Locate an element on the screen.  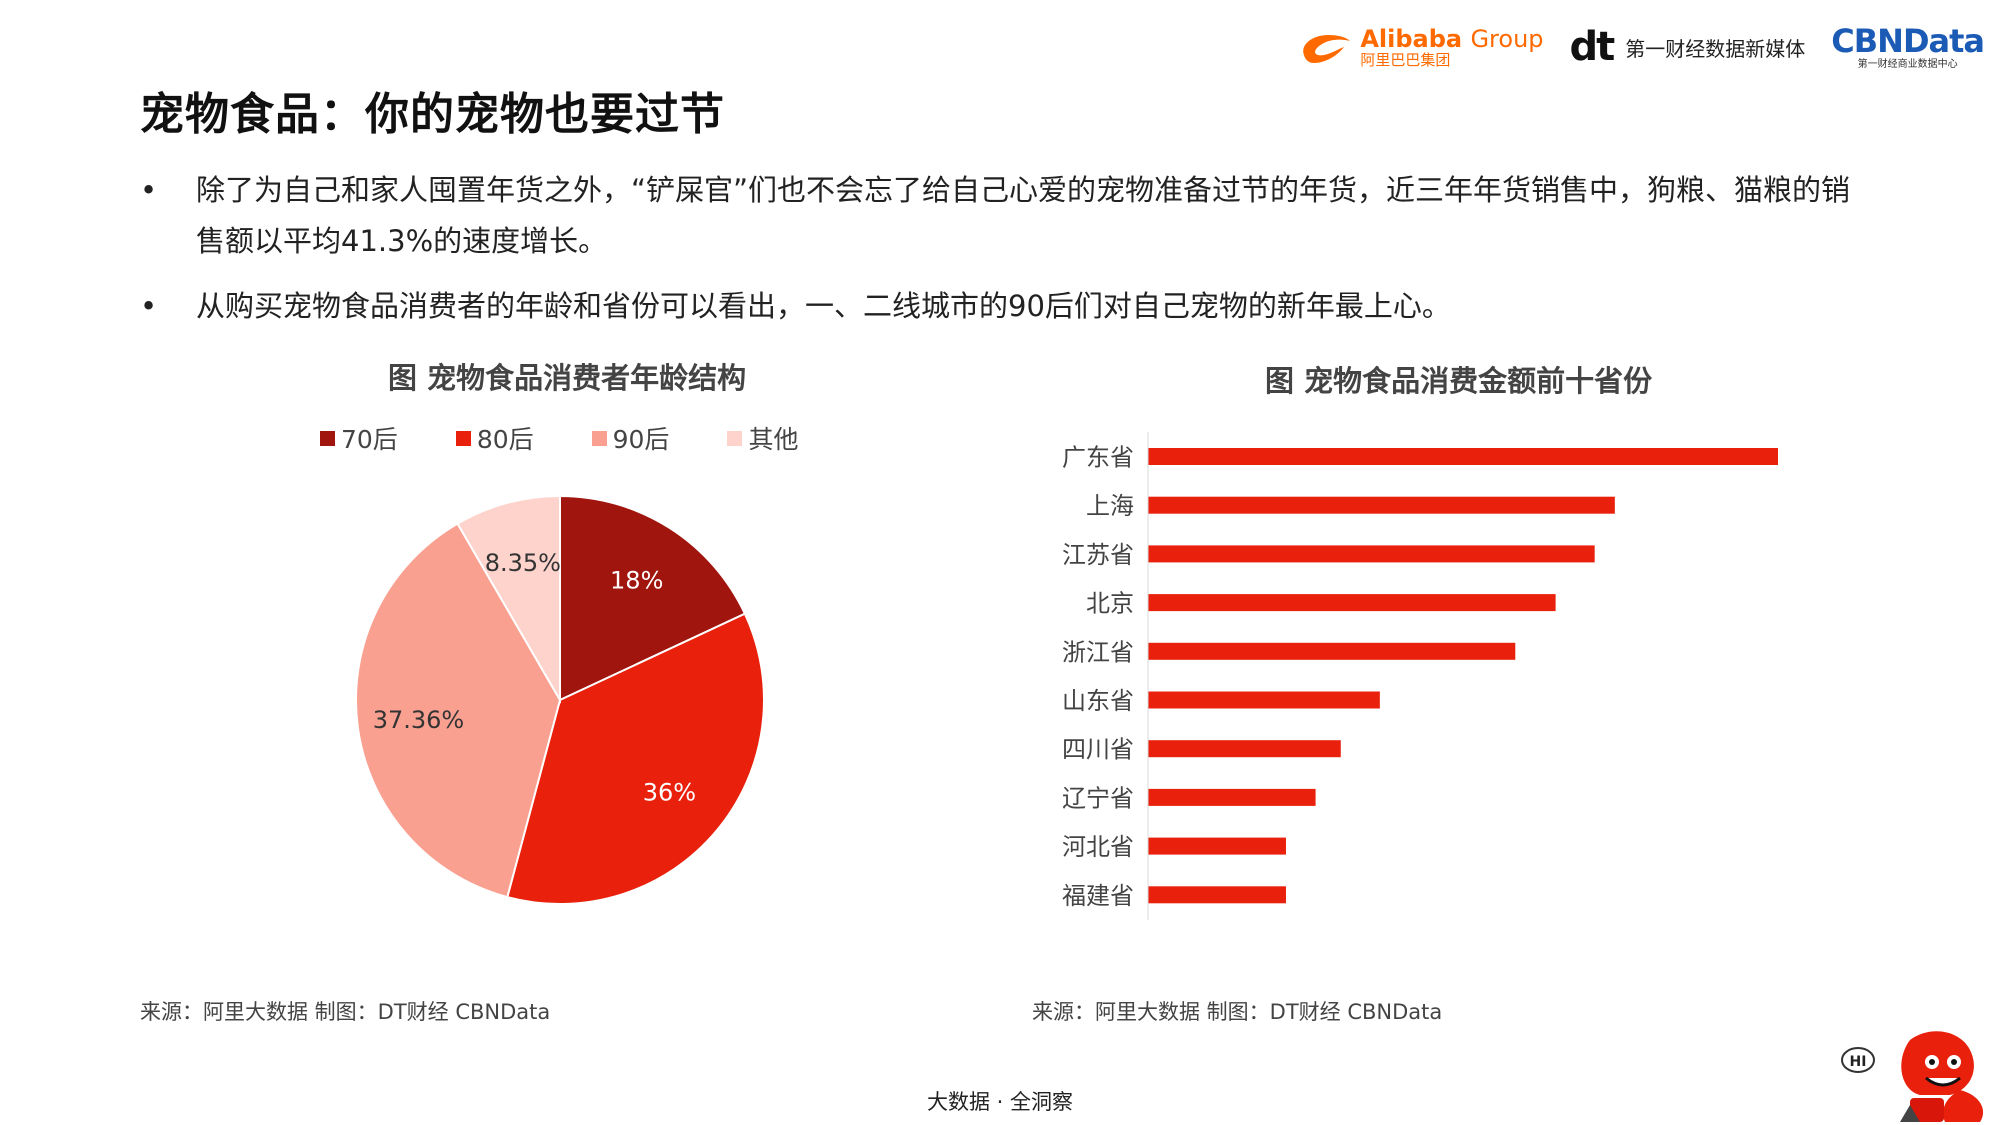
cbndata-subtitle: 第一财经商业数据中心 is located at coordinates (1907, 64).